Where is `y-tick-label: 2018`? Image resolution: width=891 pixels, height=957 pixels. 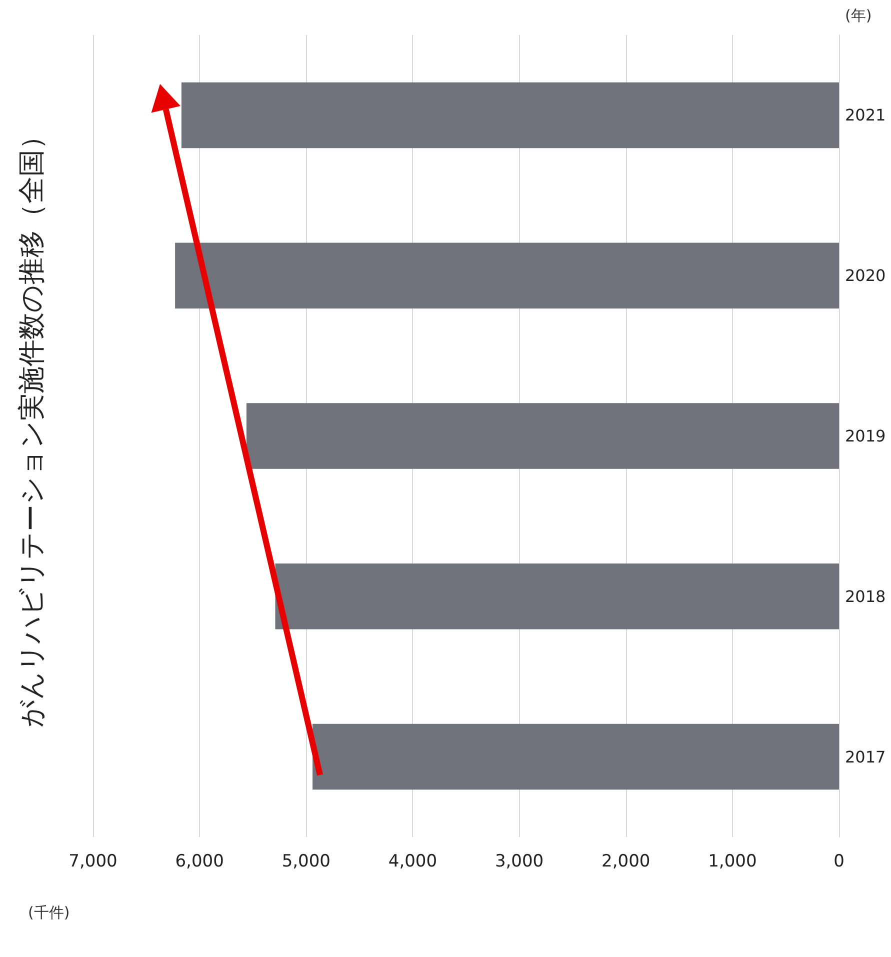 y-tick-label: 2018 is located at coordinates (865, 596).